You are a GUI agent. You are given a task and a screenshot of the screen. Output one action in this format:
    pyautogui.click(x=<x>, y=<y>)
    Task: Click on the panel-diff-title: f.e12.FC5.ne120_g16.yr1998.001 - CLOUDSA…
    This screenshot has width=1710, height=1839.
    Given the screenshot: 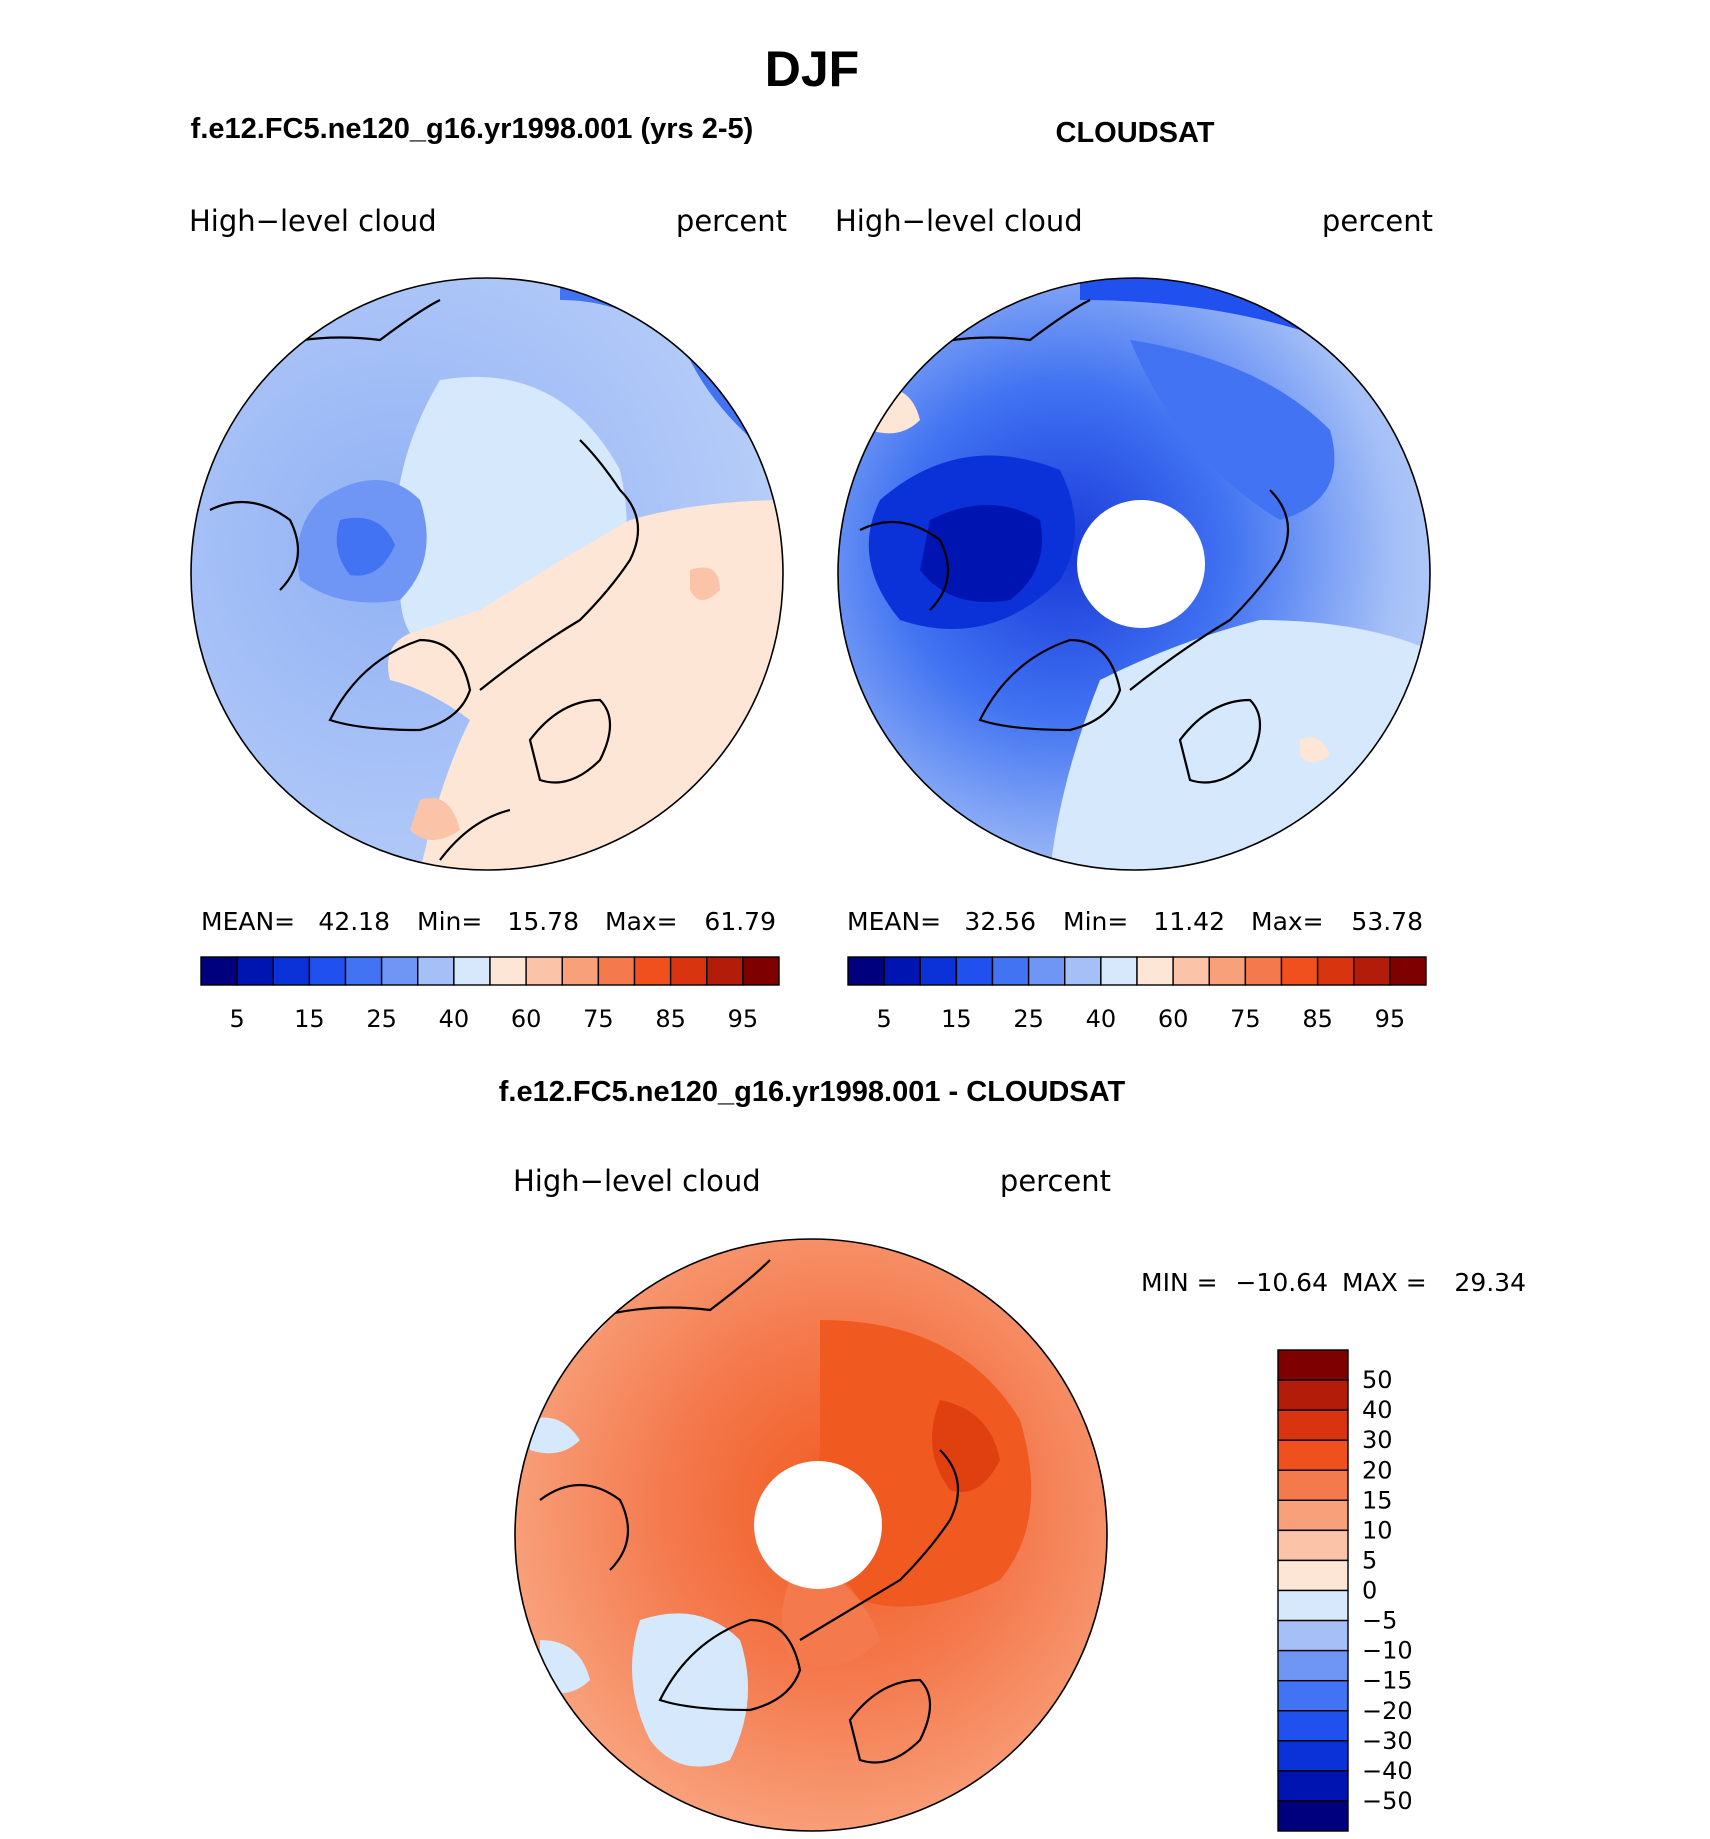 What is the action you would take?
    pyautogui.click(x=812, y=1092)
    